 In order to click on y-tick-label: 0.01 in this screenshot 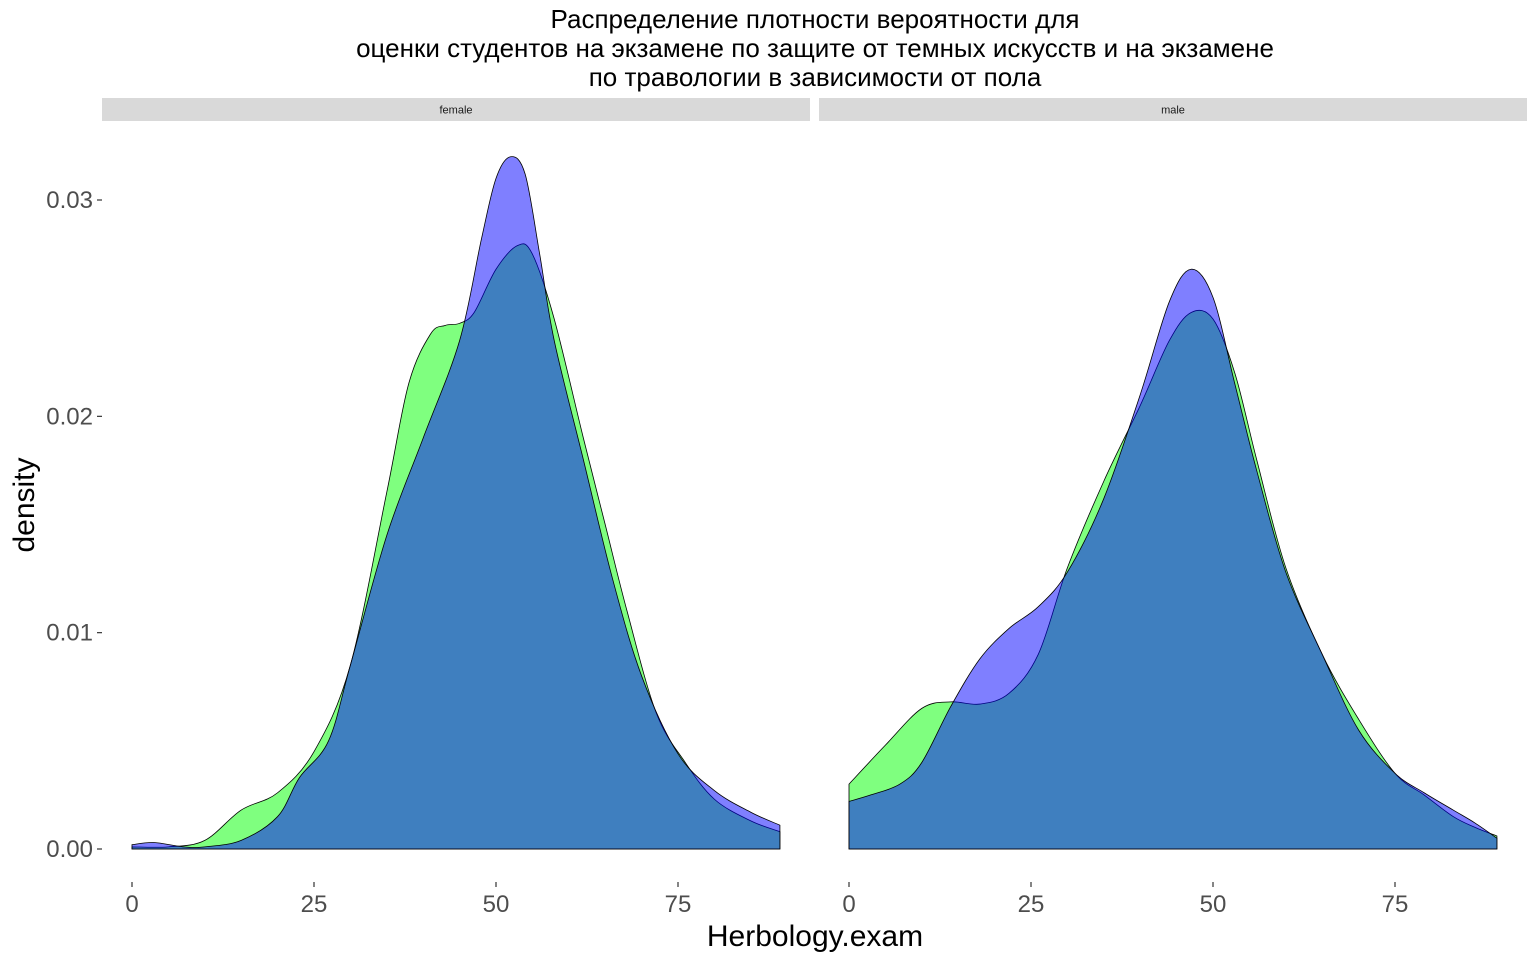, I will do `click(69, 633)`.